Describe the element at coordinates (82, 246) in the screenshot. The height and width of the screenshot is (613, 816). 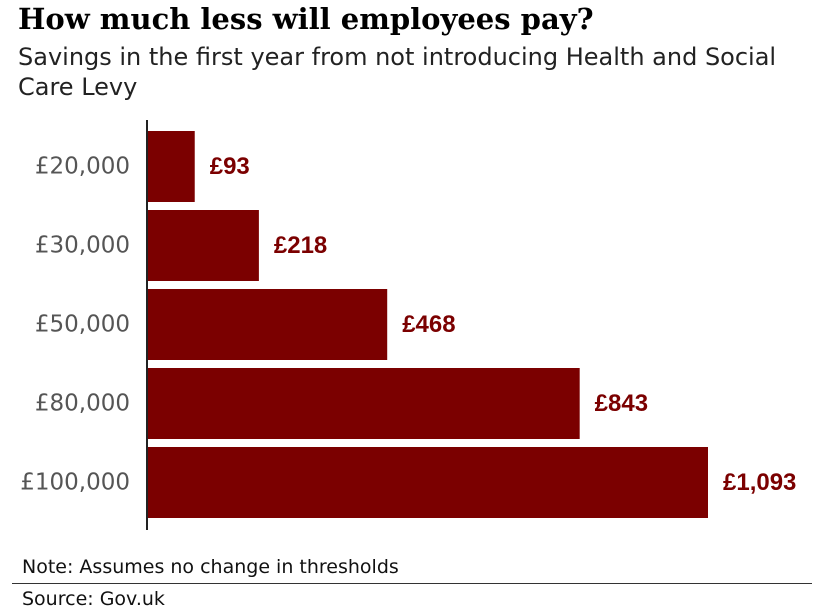
I see `category-label: £30,000` at that location.